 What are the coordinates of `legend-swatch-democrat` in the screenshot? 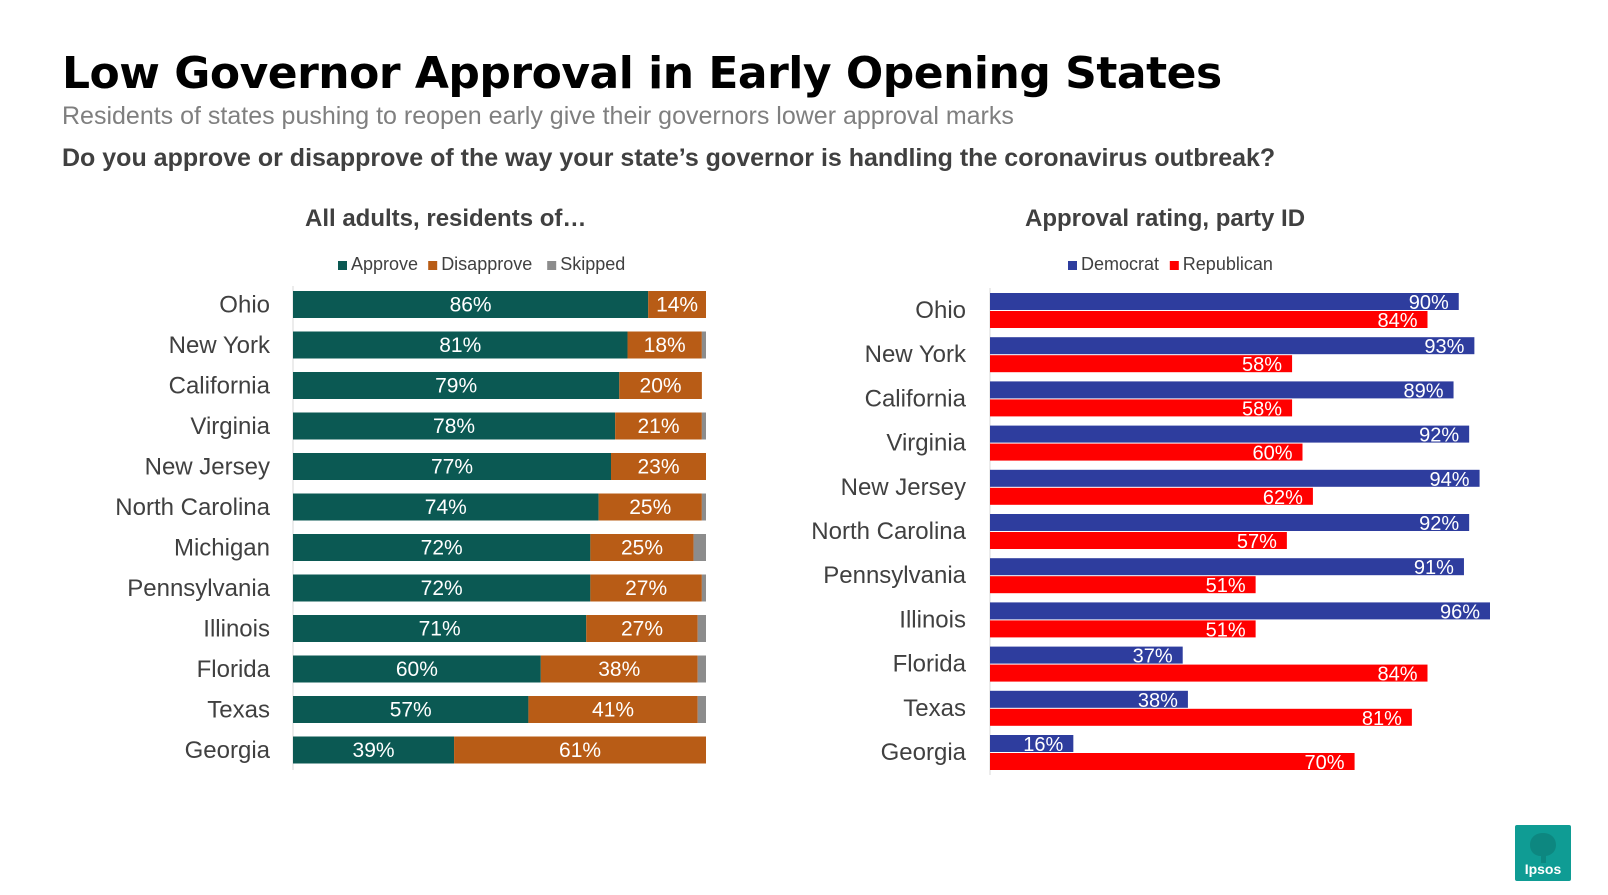 It's located at (1072, 265).